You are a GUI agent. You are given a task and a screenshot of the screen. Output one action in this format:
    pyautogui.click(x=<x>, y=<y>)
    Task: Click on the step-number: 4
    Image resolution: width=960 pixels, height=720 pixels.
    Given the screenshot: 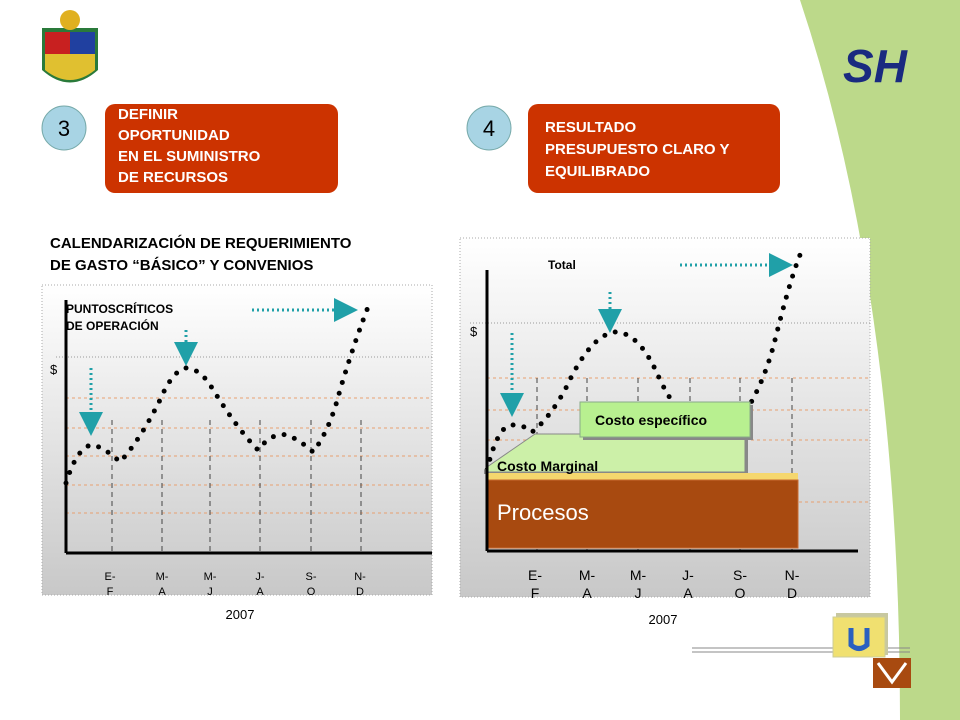 What is the action you would take?
    pyautogui.click(x=489, y=128)
    